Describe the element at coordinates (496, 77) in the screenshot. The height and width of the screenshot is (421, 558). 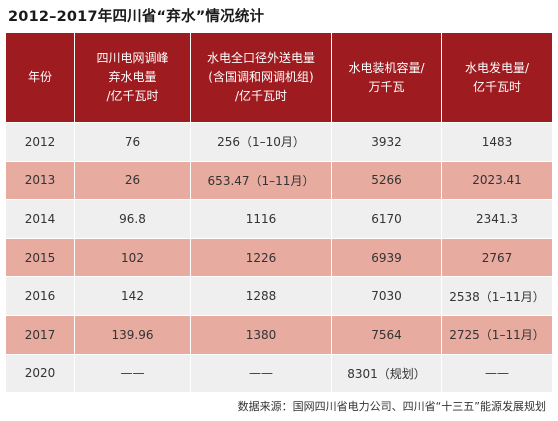
I see `header-hydro-generation: 水电发电量/ 亿千瓦时` at that location.